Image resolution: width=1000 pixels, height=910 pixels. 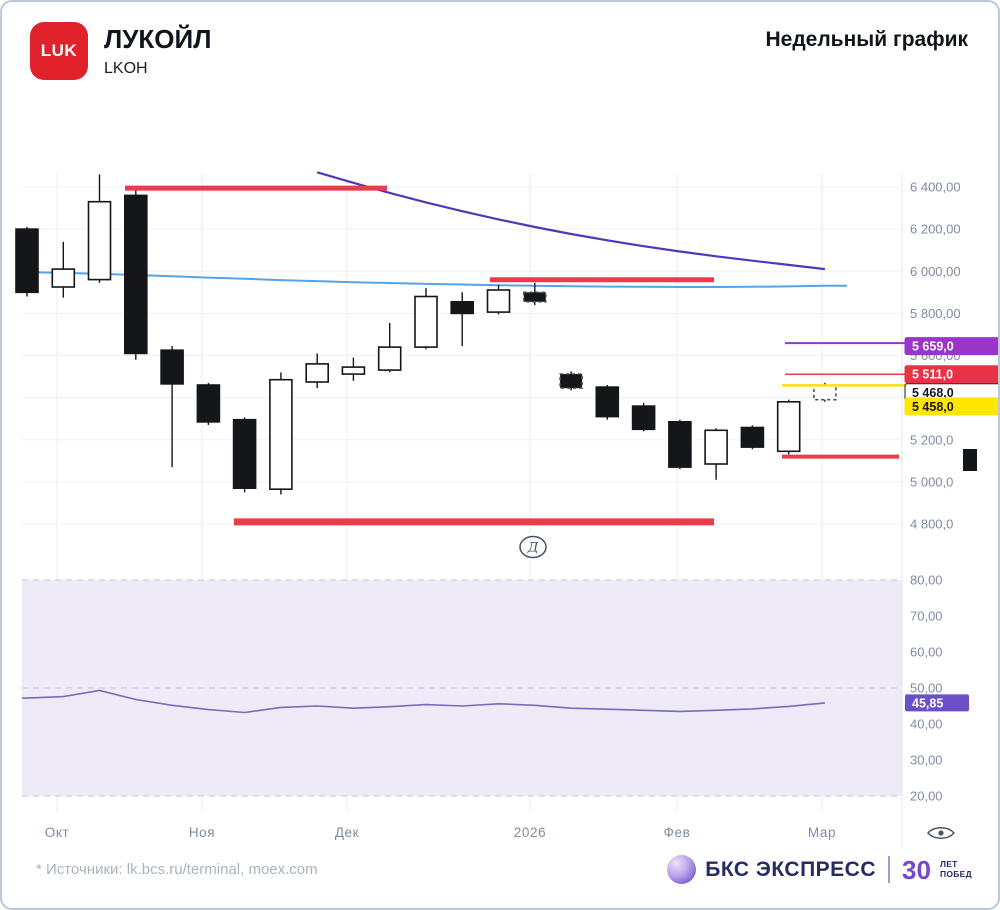 I want to click on svg-text: 70,00, so click(x=926, y=616).